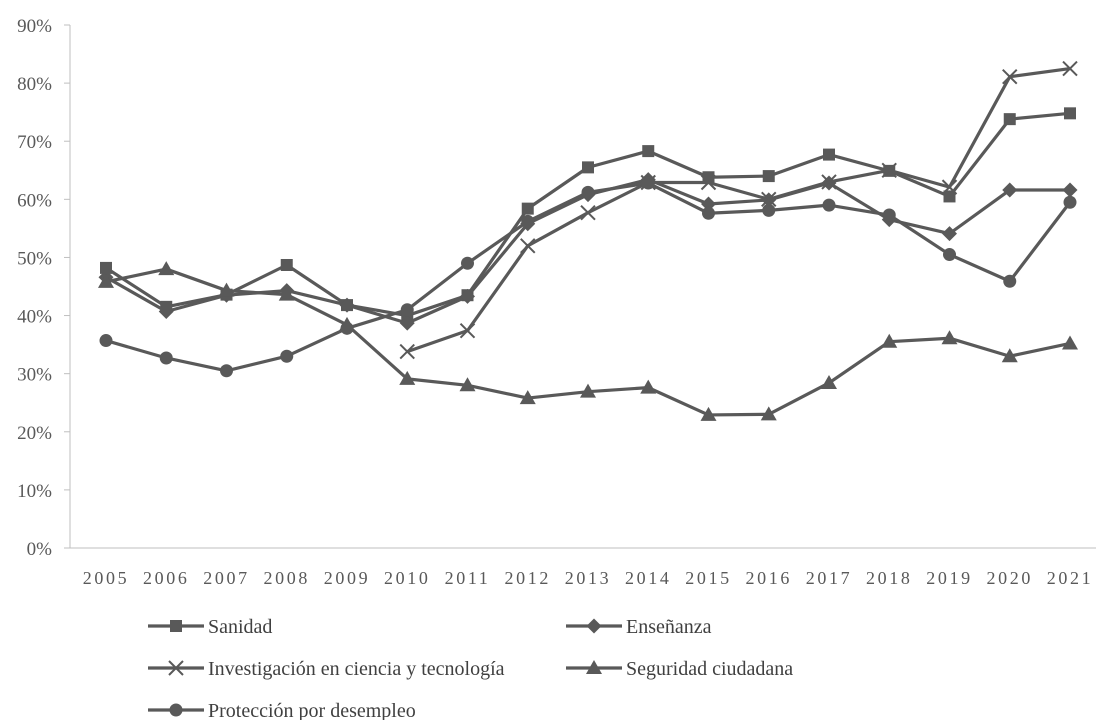  What do you see at coordinates (106, 578) in the screenshot?
I see `x-tick-label: 2005` at bounding box center [106, 578].